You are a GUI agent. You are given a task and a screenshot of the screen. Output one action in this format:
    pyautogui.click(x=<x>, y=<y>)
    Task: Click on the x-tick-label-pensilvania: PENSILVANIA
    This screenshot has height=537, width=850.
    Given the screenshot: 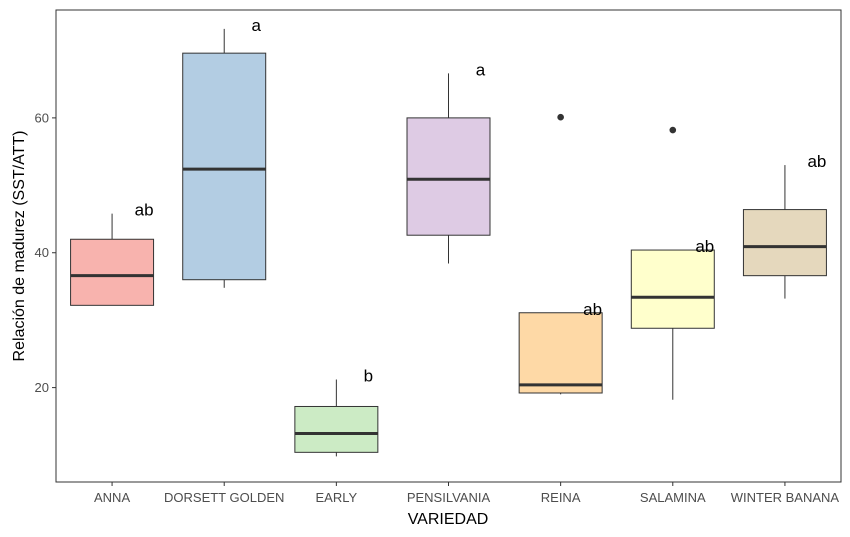 What is the action you would take?
    pyautogui.click(x=449, y=497)
    